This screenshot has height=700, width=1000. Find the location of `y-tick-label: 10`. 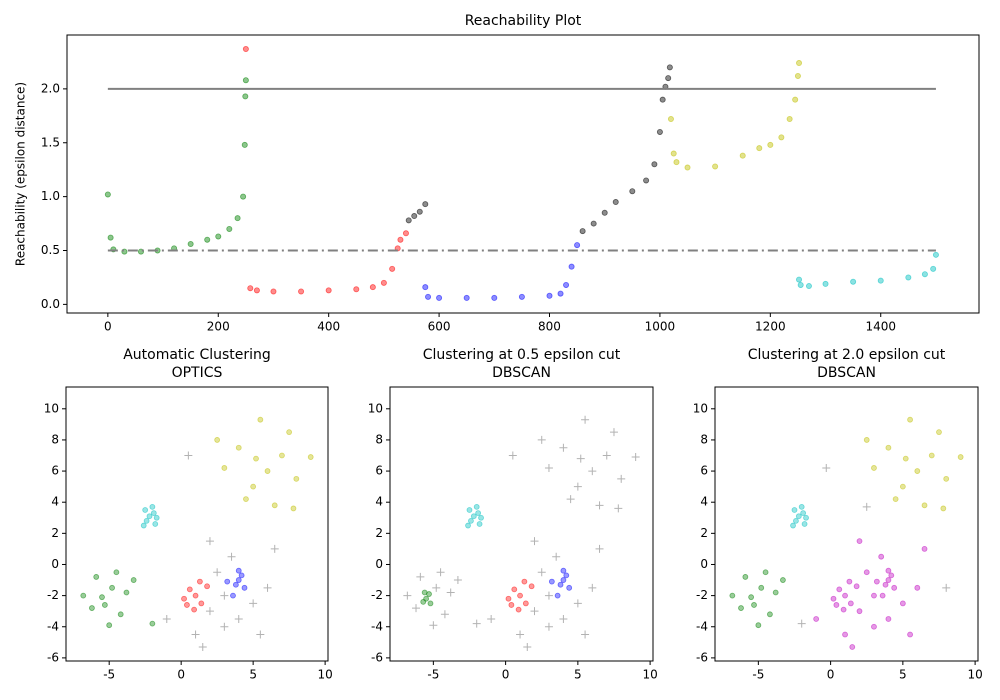

y-tick-label: 10 is located at coordinates (700, 408).